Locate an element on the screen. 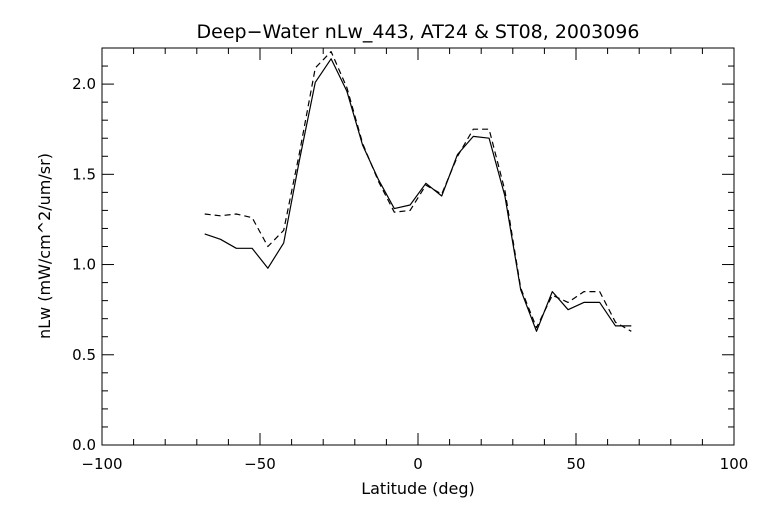 The height and width of the screenshot is (512, 768). x-tick-label: 0 is located at coordinates (418, 464).